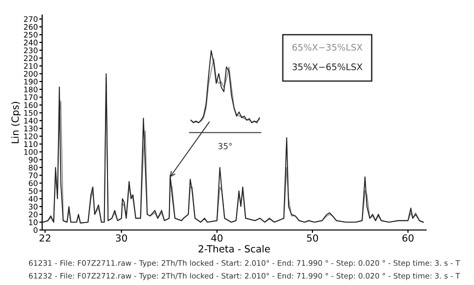 The image size is (474, 285). I want to click on x-tick-label: 22, so click(45, 238).